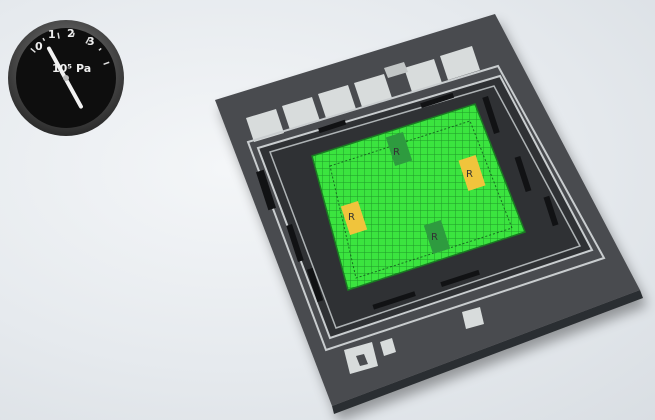  I want to click on piezoresistor-top-body, so click(399, 149).